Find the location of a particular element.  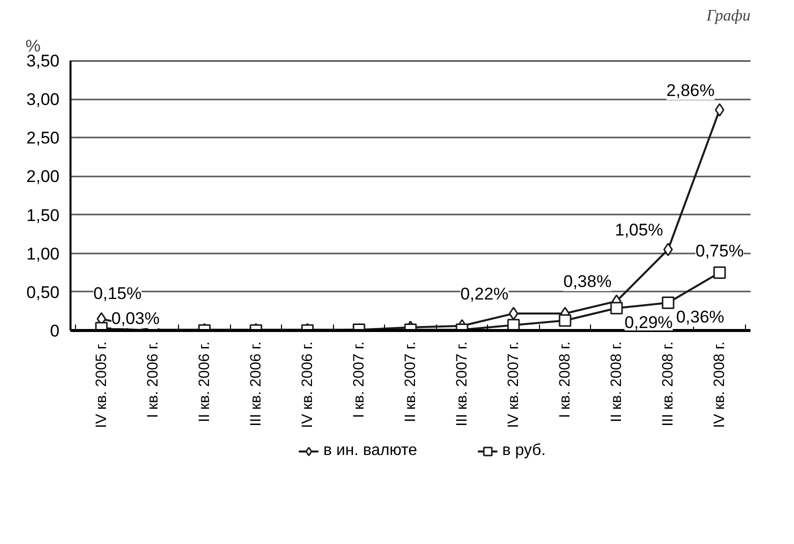

x-tick-label: III кв. 2006 г. is located at coordinates (255, 383).